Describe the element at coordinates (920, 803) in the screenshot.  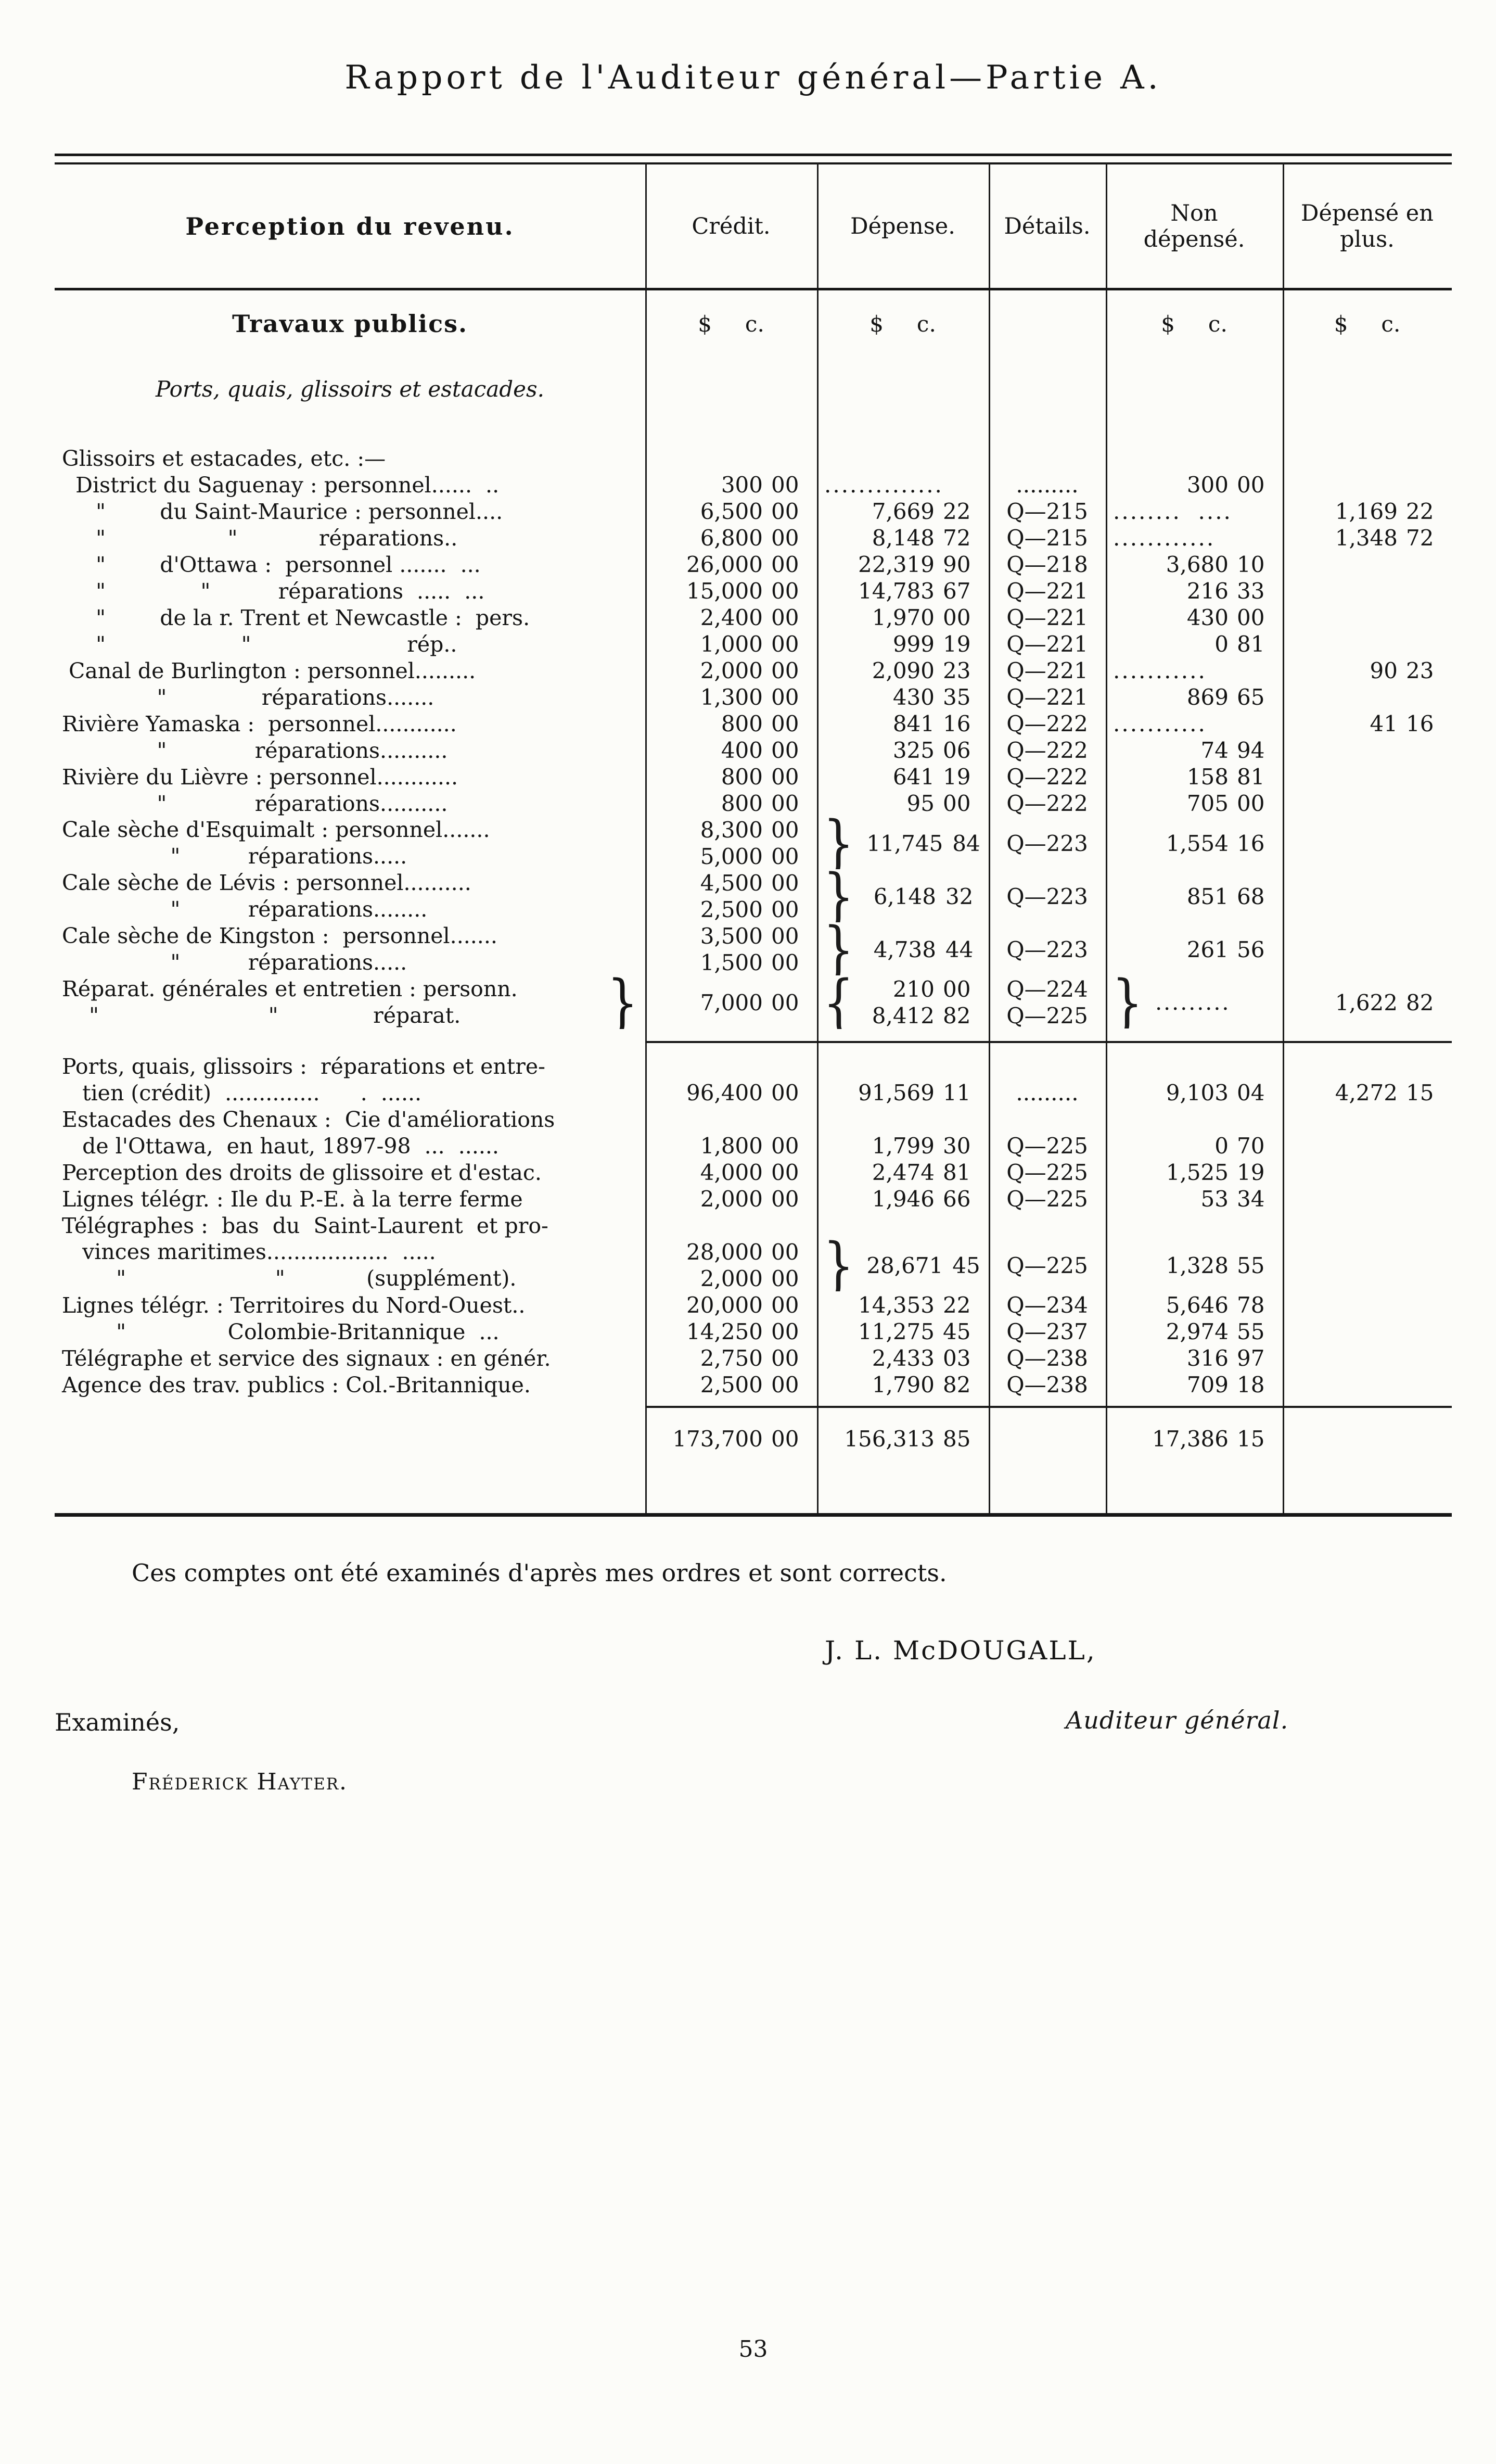
I see `amount-dollars: 95` at that location.